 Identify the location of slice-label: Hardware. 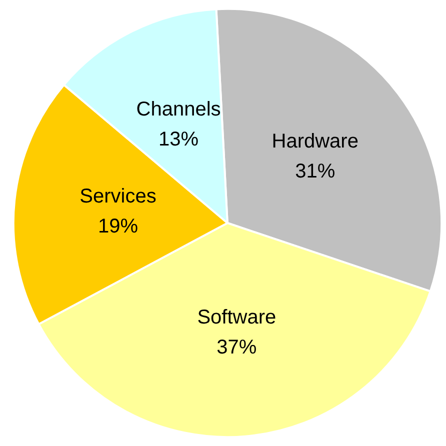
(315, 141).